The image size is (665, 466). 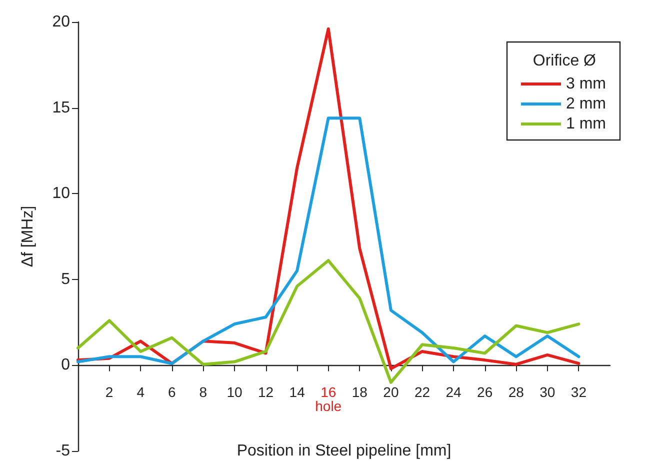 I want to click on y-tick-label: 10, so click(x=61, y=193).